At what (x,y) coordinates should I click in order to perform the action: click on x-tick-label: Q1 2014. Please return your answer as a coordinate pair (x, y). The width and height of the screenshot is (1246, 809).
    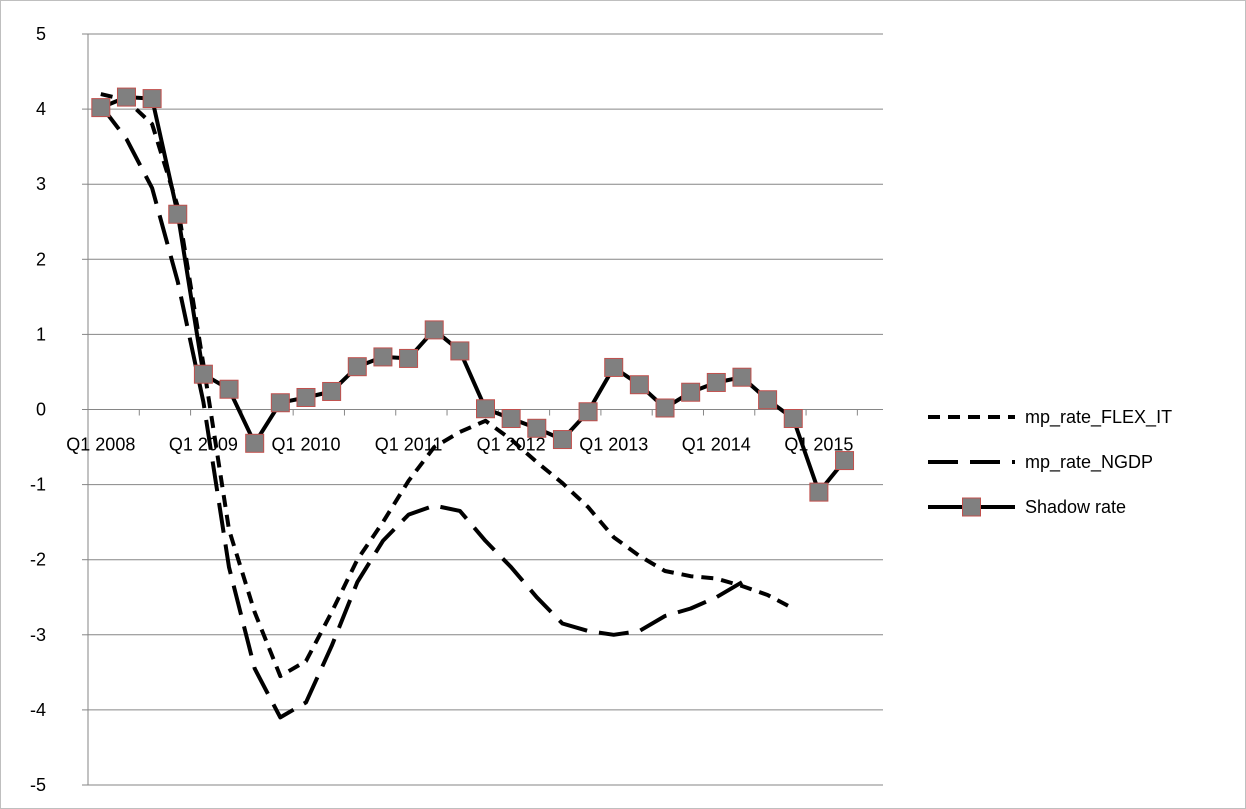
    Looking at the image, I should click on (716, 445).